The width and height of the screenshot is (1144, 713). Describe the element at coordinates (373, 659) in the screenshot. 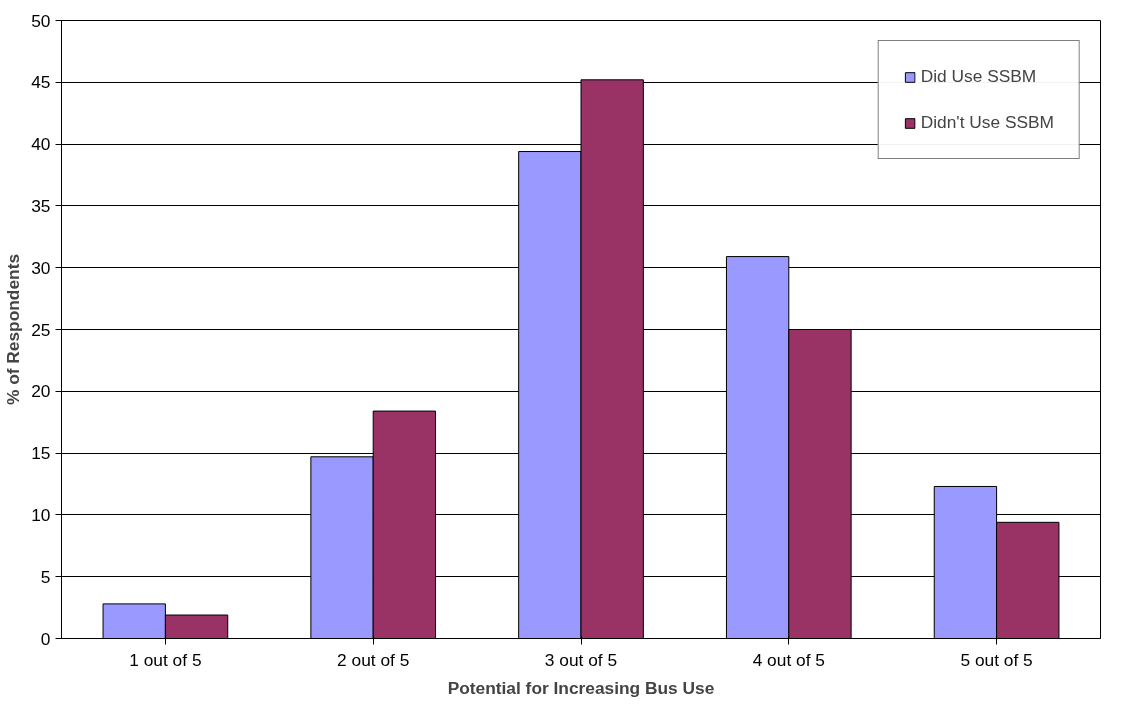

I see `x-tick-label: 2 out of 5` at that location.